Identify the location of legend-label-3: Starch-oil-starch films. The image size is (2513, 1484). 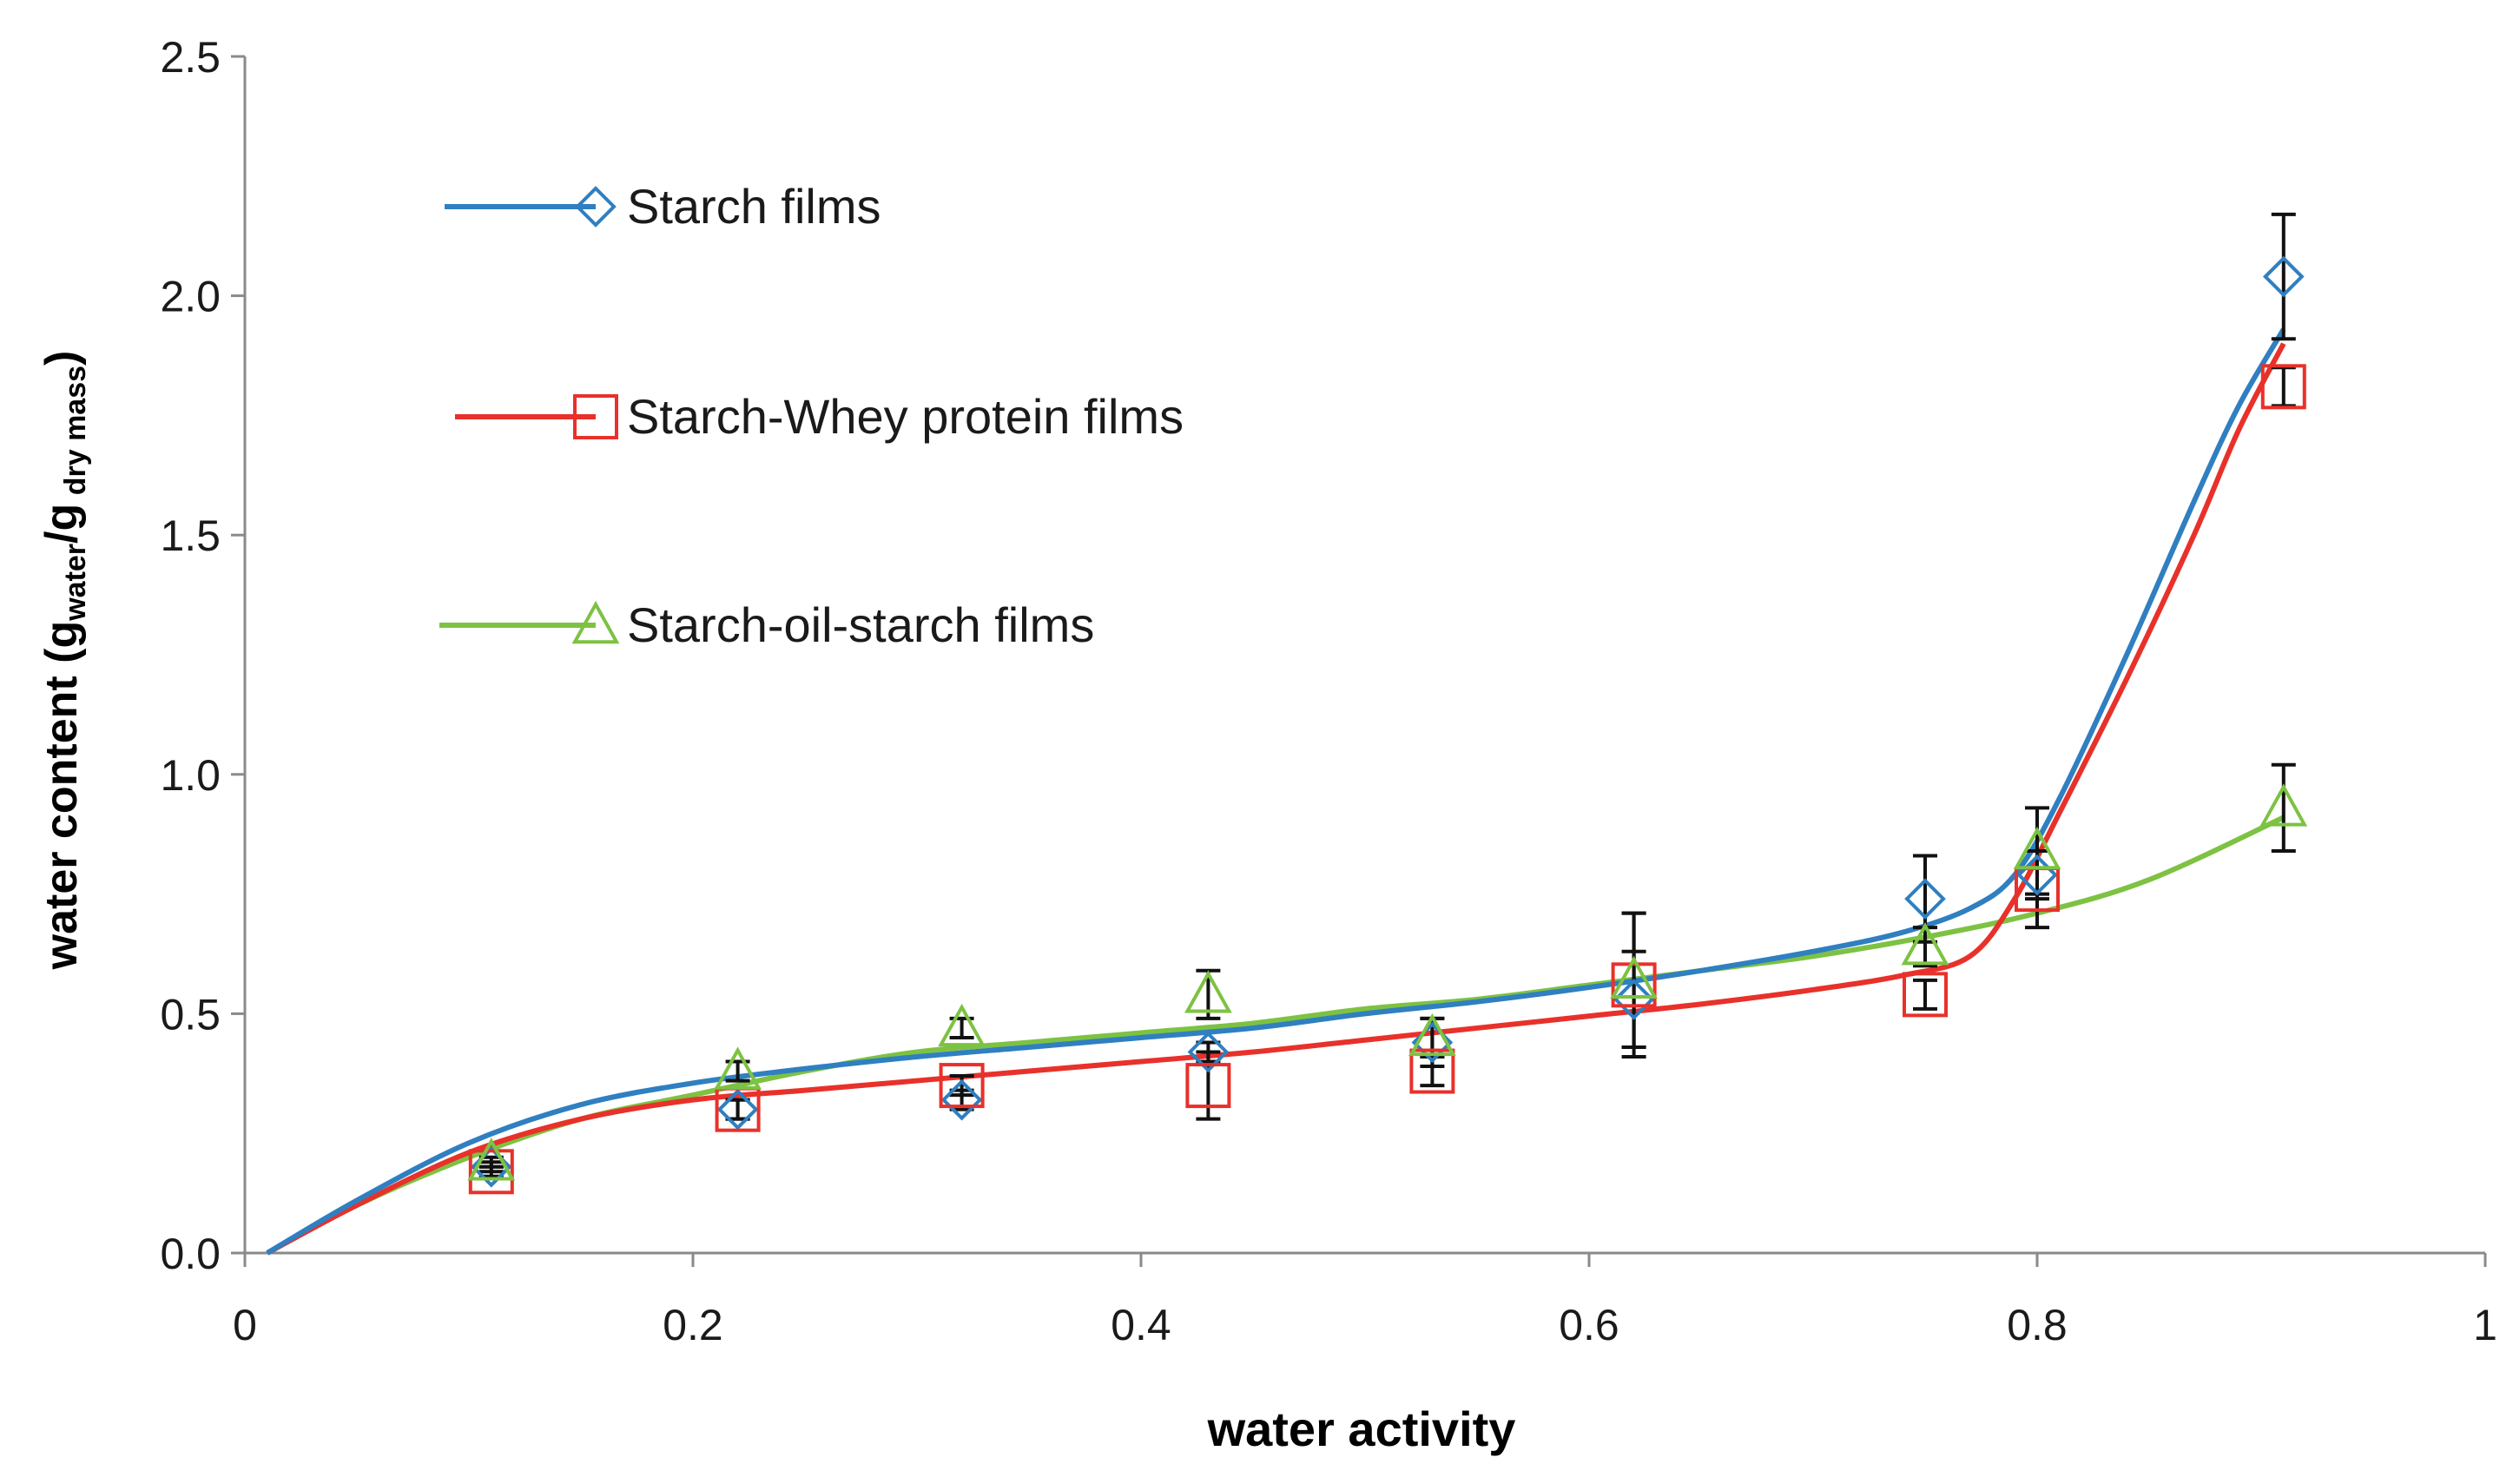
(860, 624).